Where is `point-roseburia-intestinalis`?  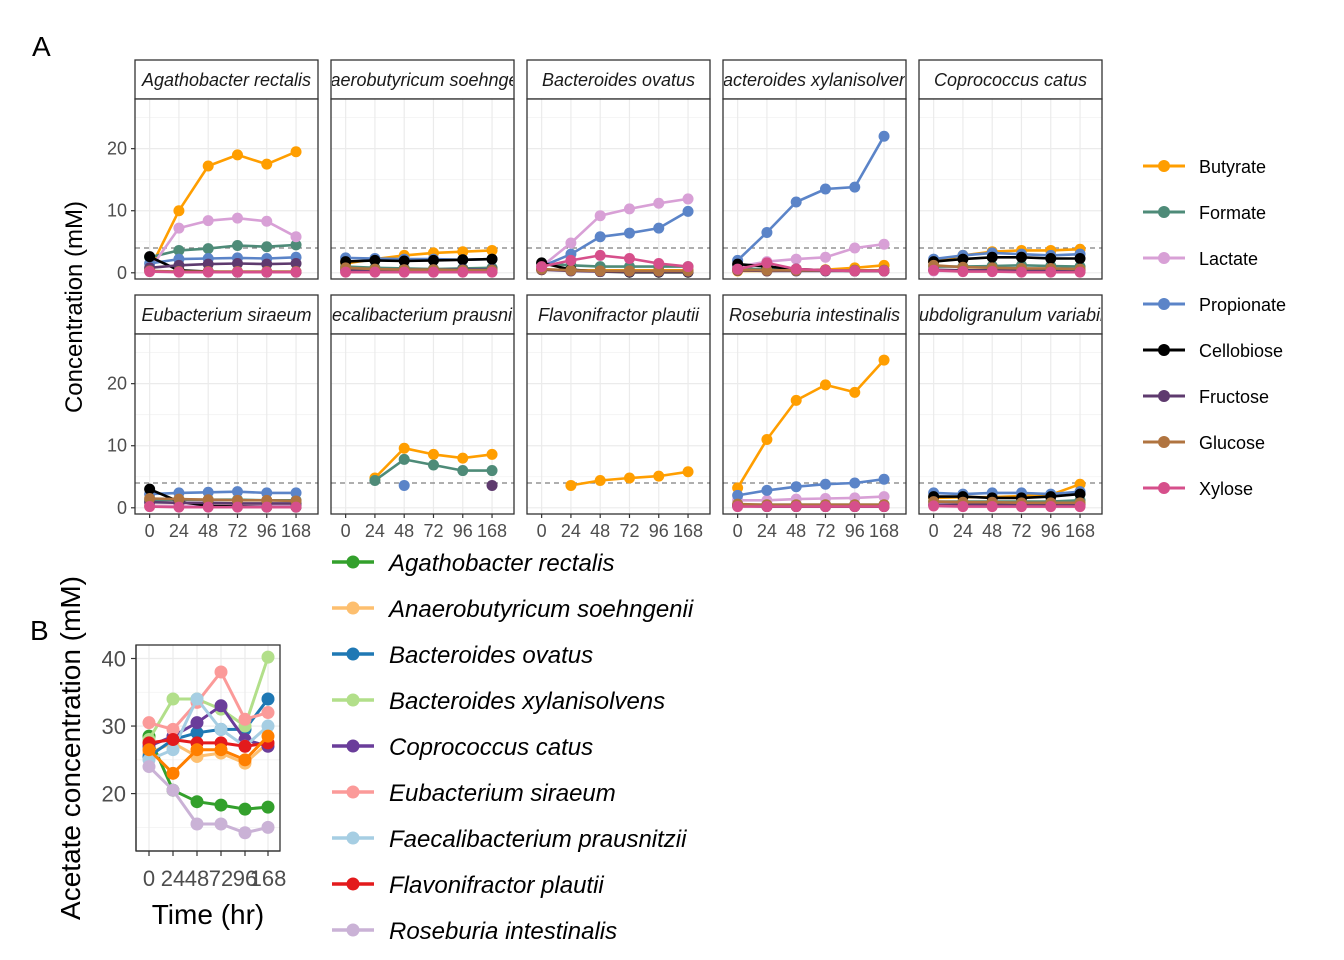
point-roseburia-intestinalis is located at coordinates (268, 827).